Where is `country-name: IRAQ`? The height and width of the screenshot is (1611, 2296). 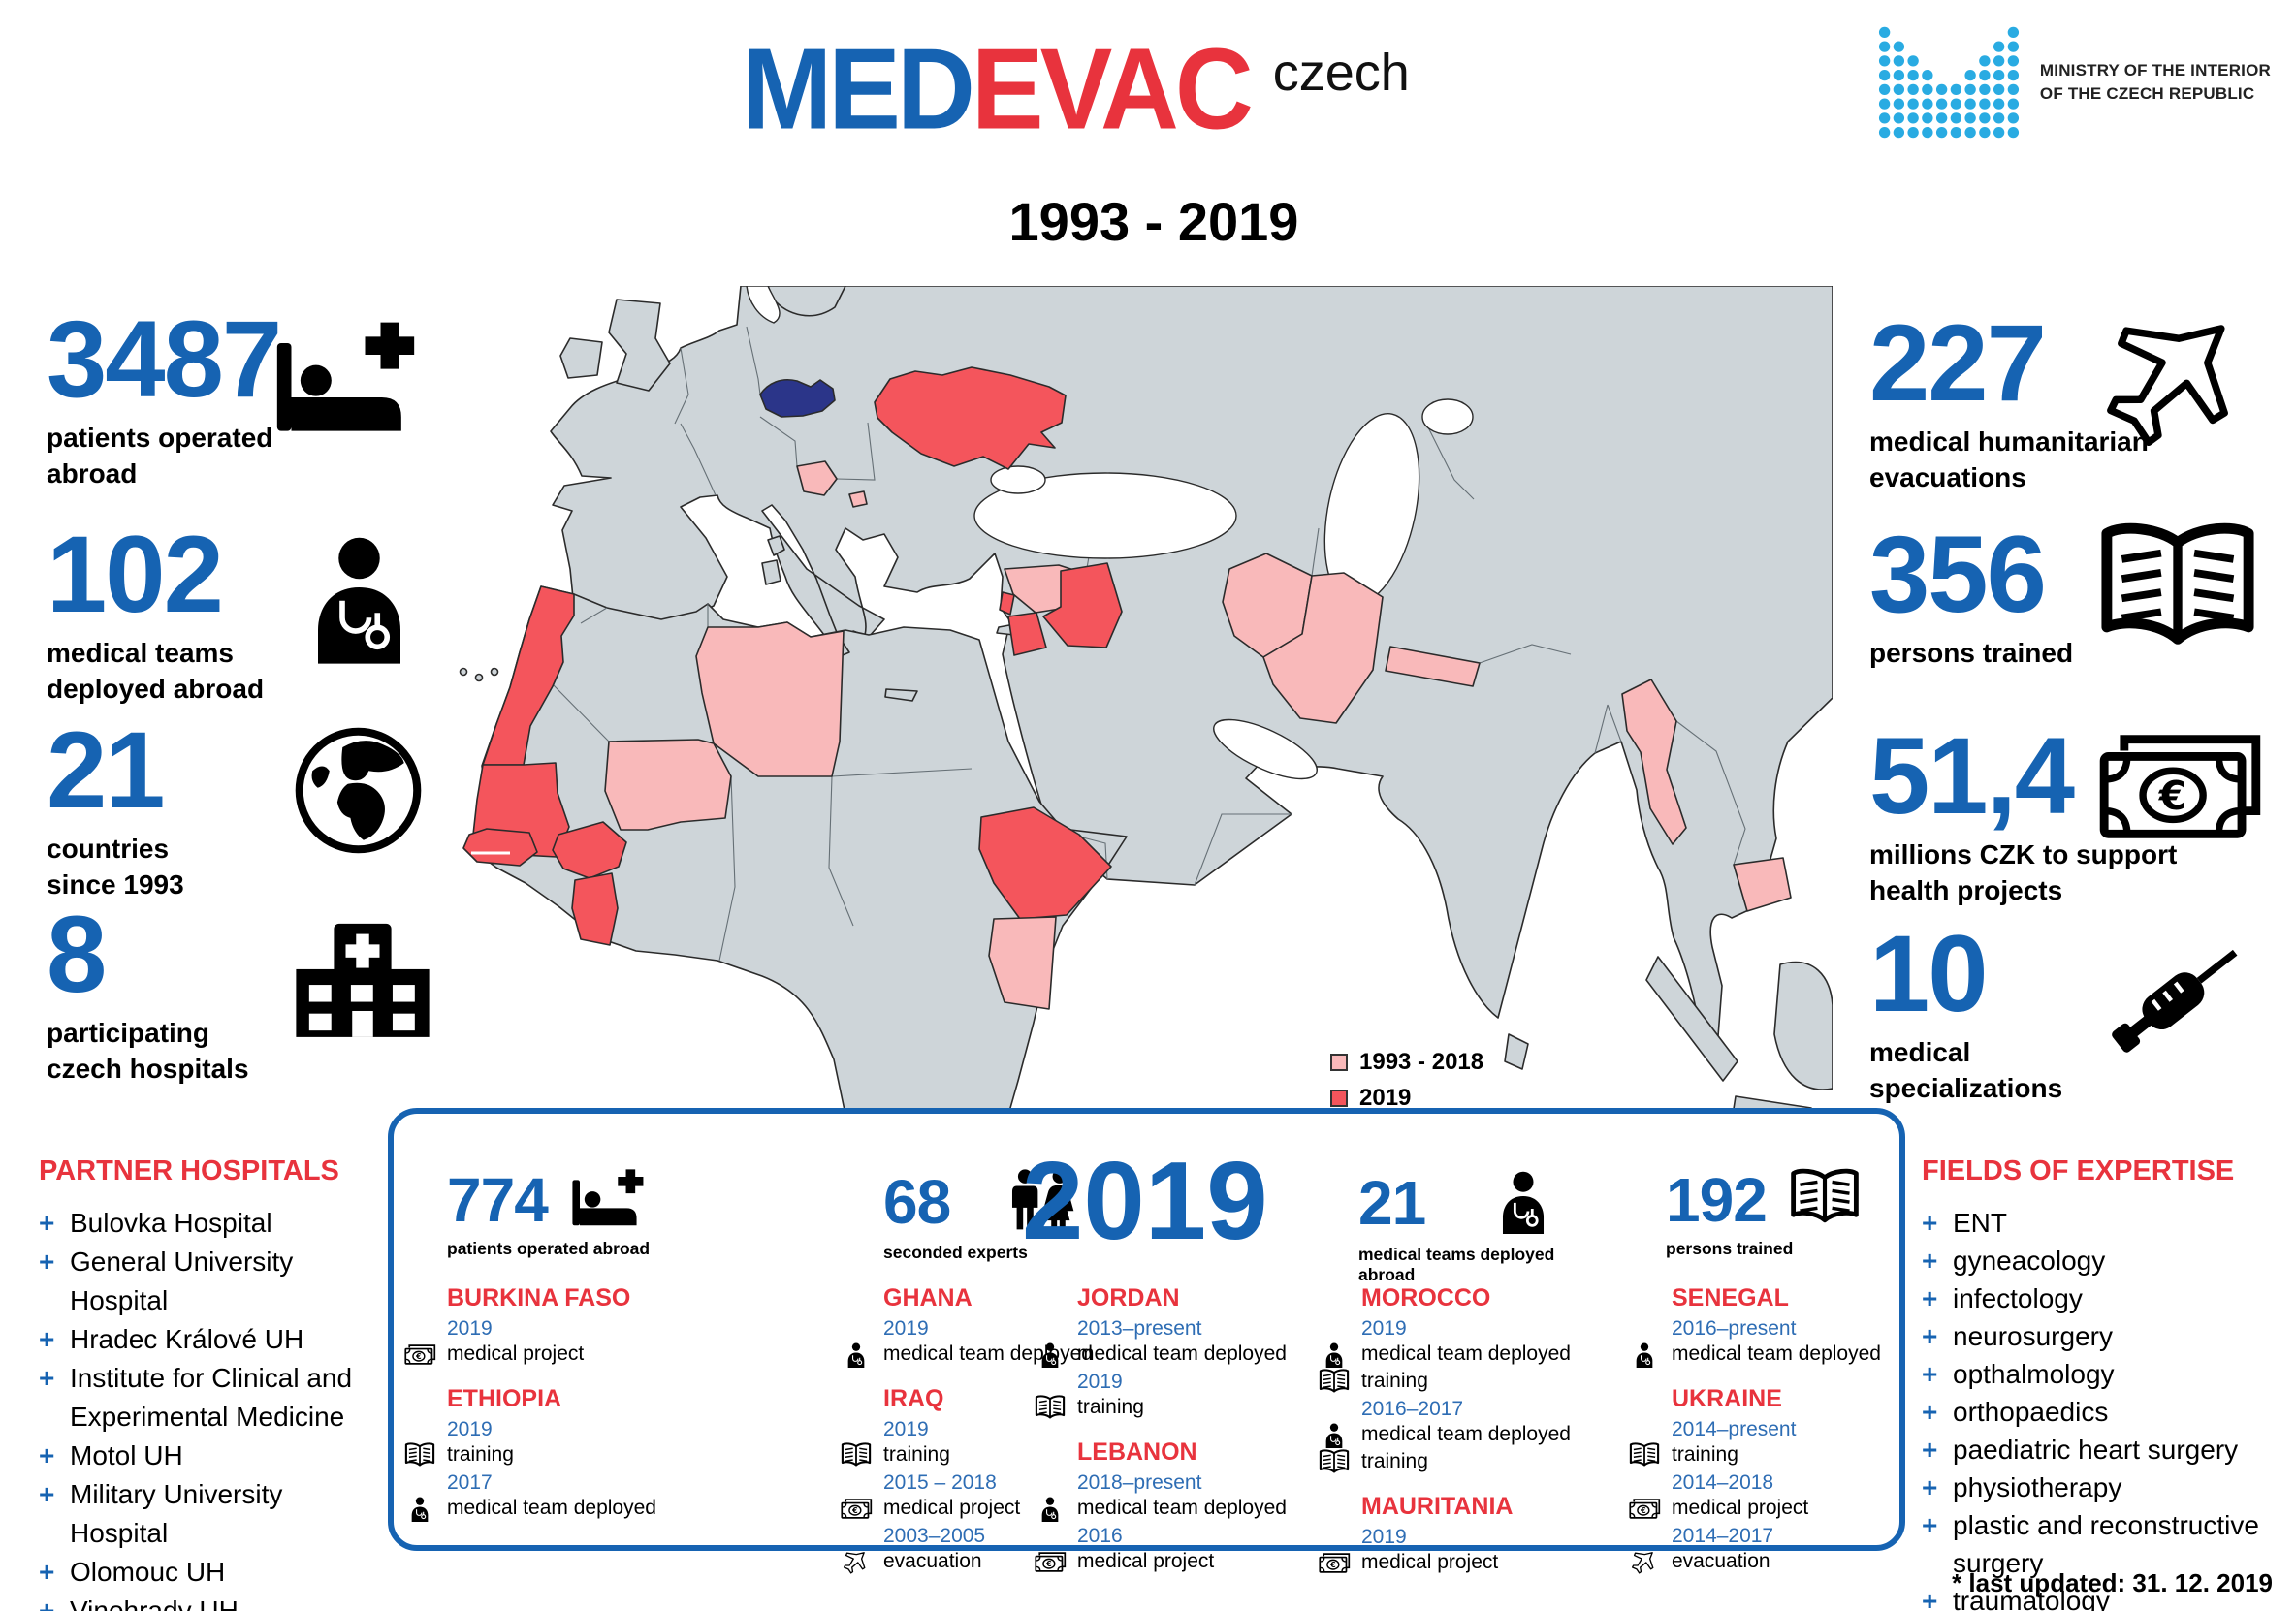 country-name: IRAQ is located at coordinates (913, 1398).